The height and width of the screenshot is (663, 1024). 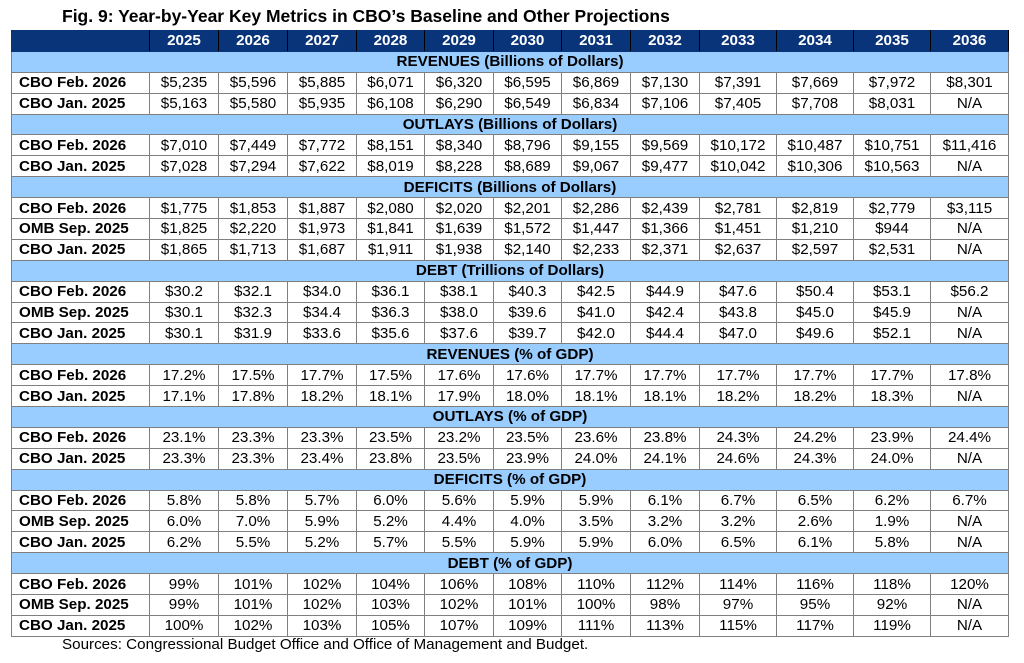 What do you see at coordinates (596, 166) in the screenshot?
I see `table-cell: $9,067` at bounding box center [596, 166].